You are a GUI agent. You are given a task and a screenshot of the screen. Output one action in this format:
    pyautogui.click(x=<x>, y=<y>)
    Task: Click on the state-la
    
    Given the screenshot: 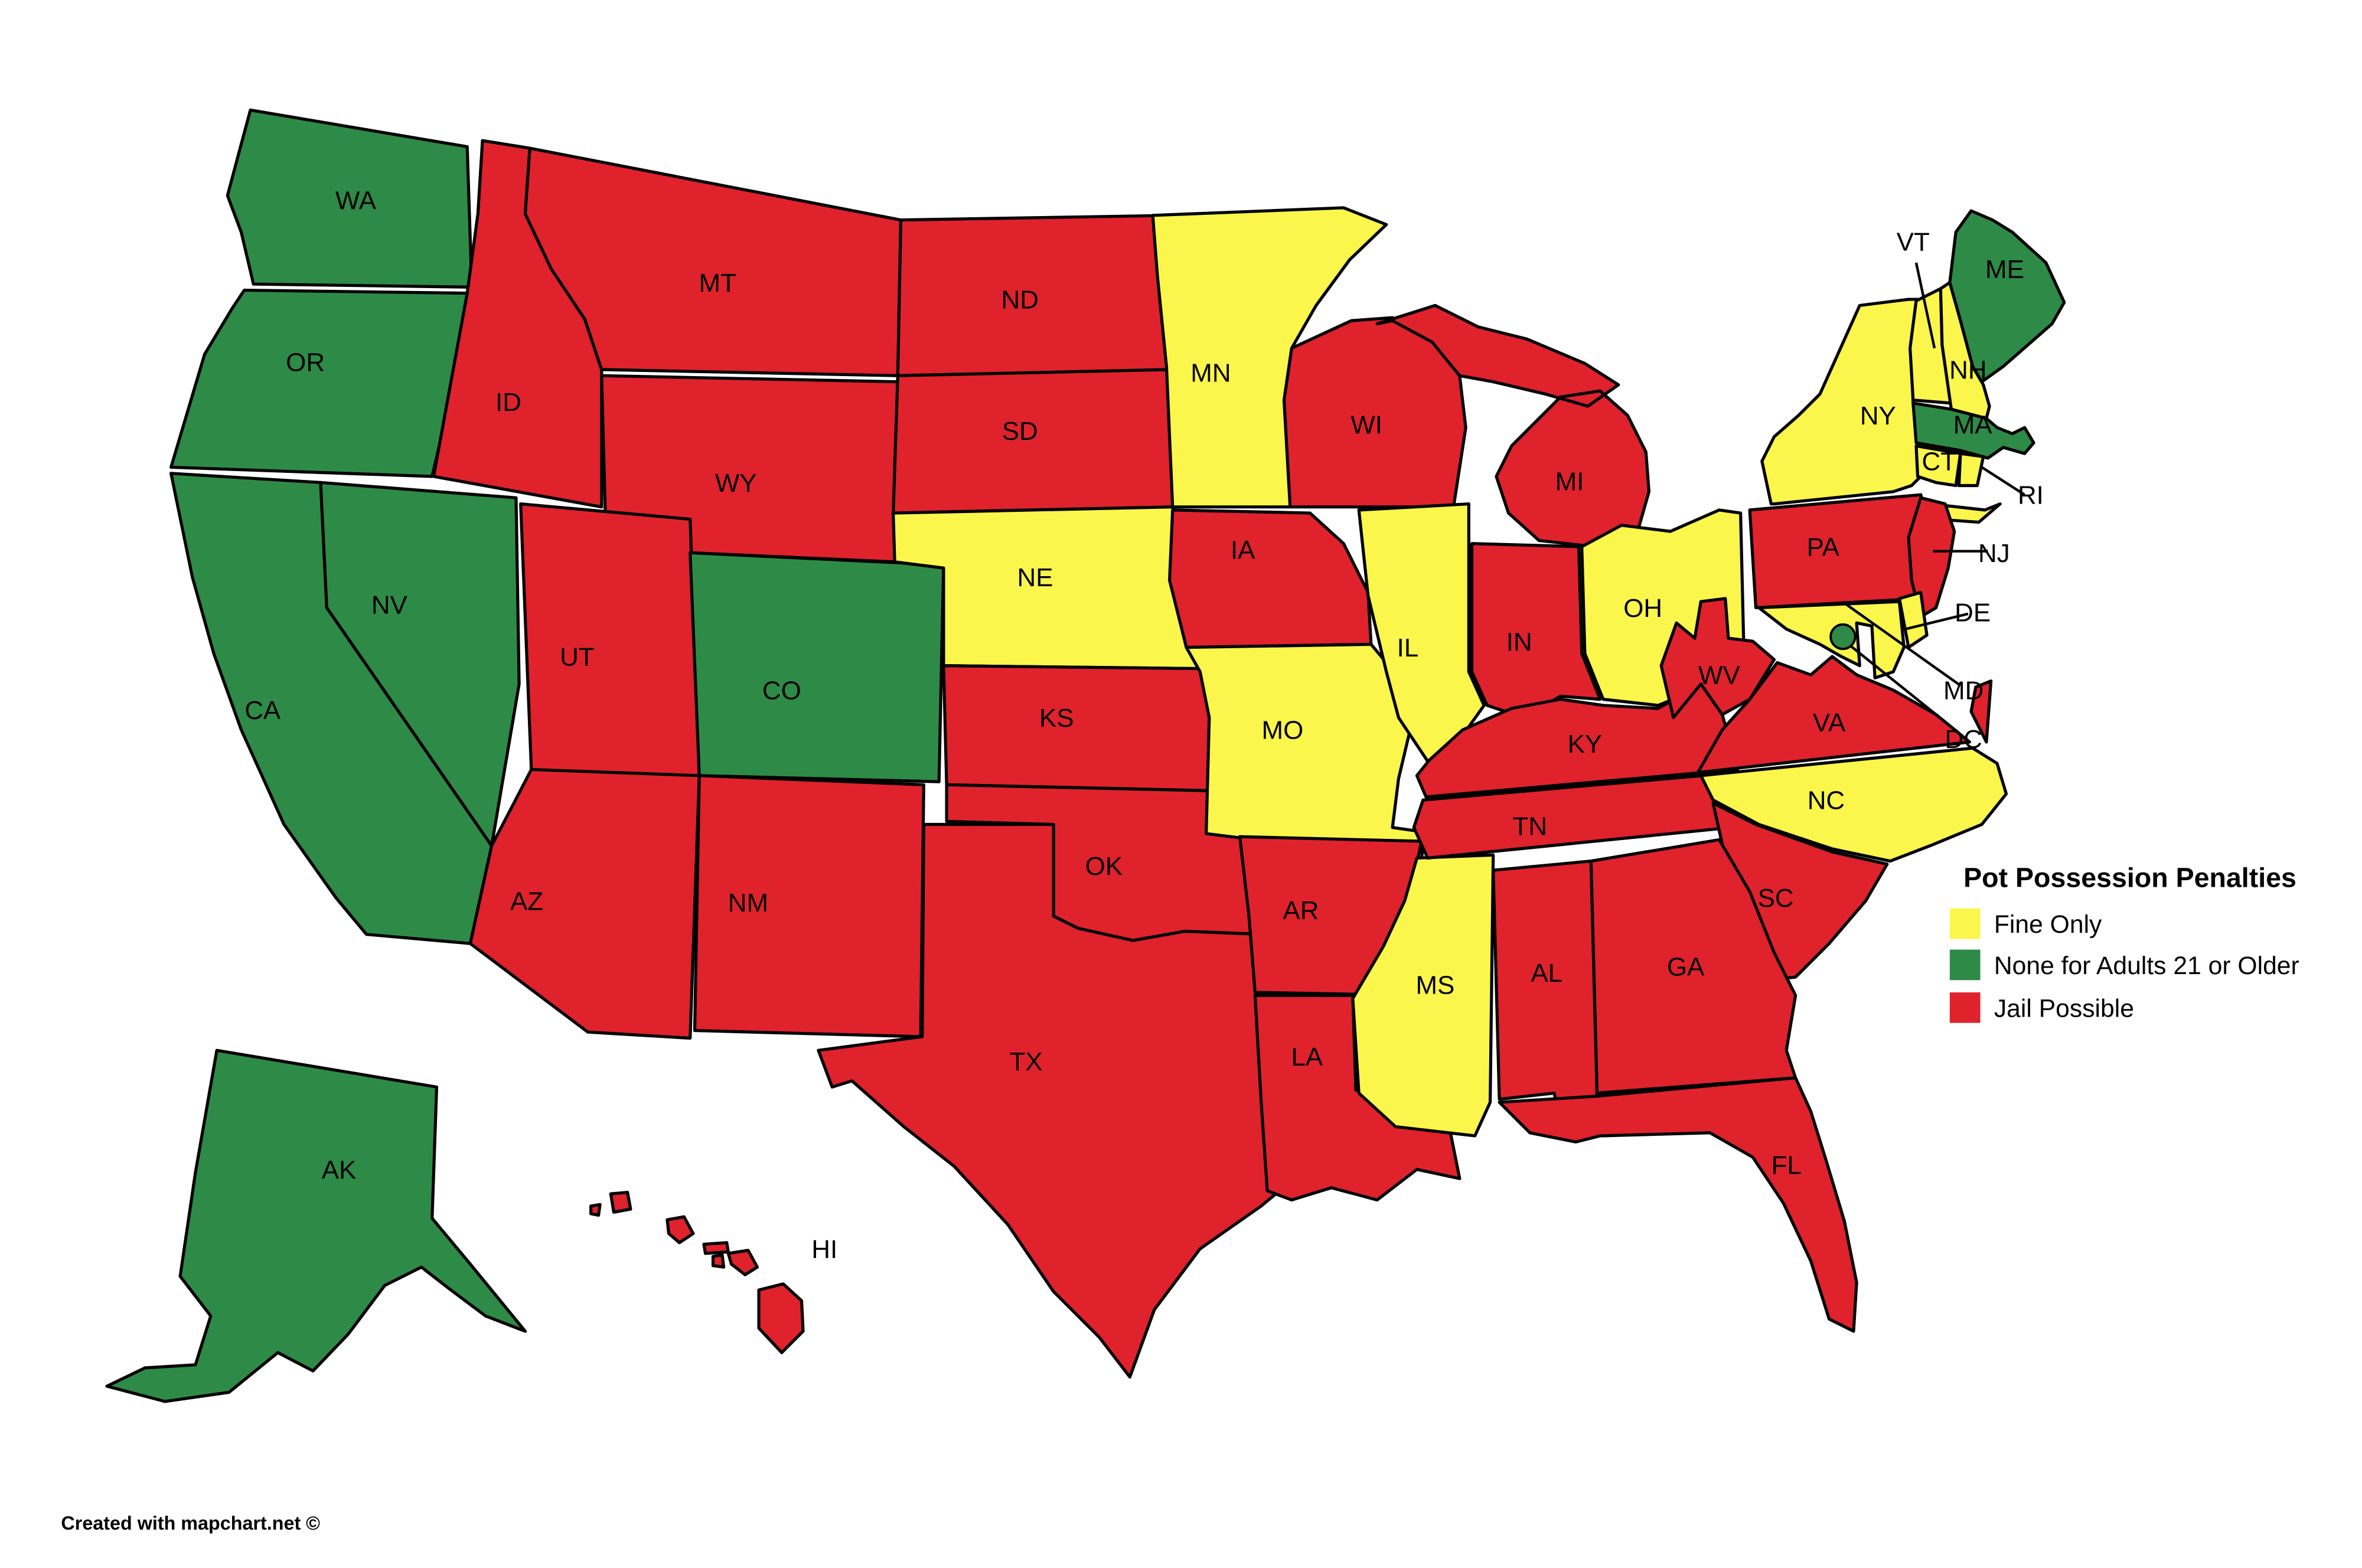 What is the action you would take?
    pyautogui.click(x=1357, y=1098)
    